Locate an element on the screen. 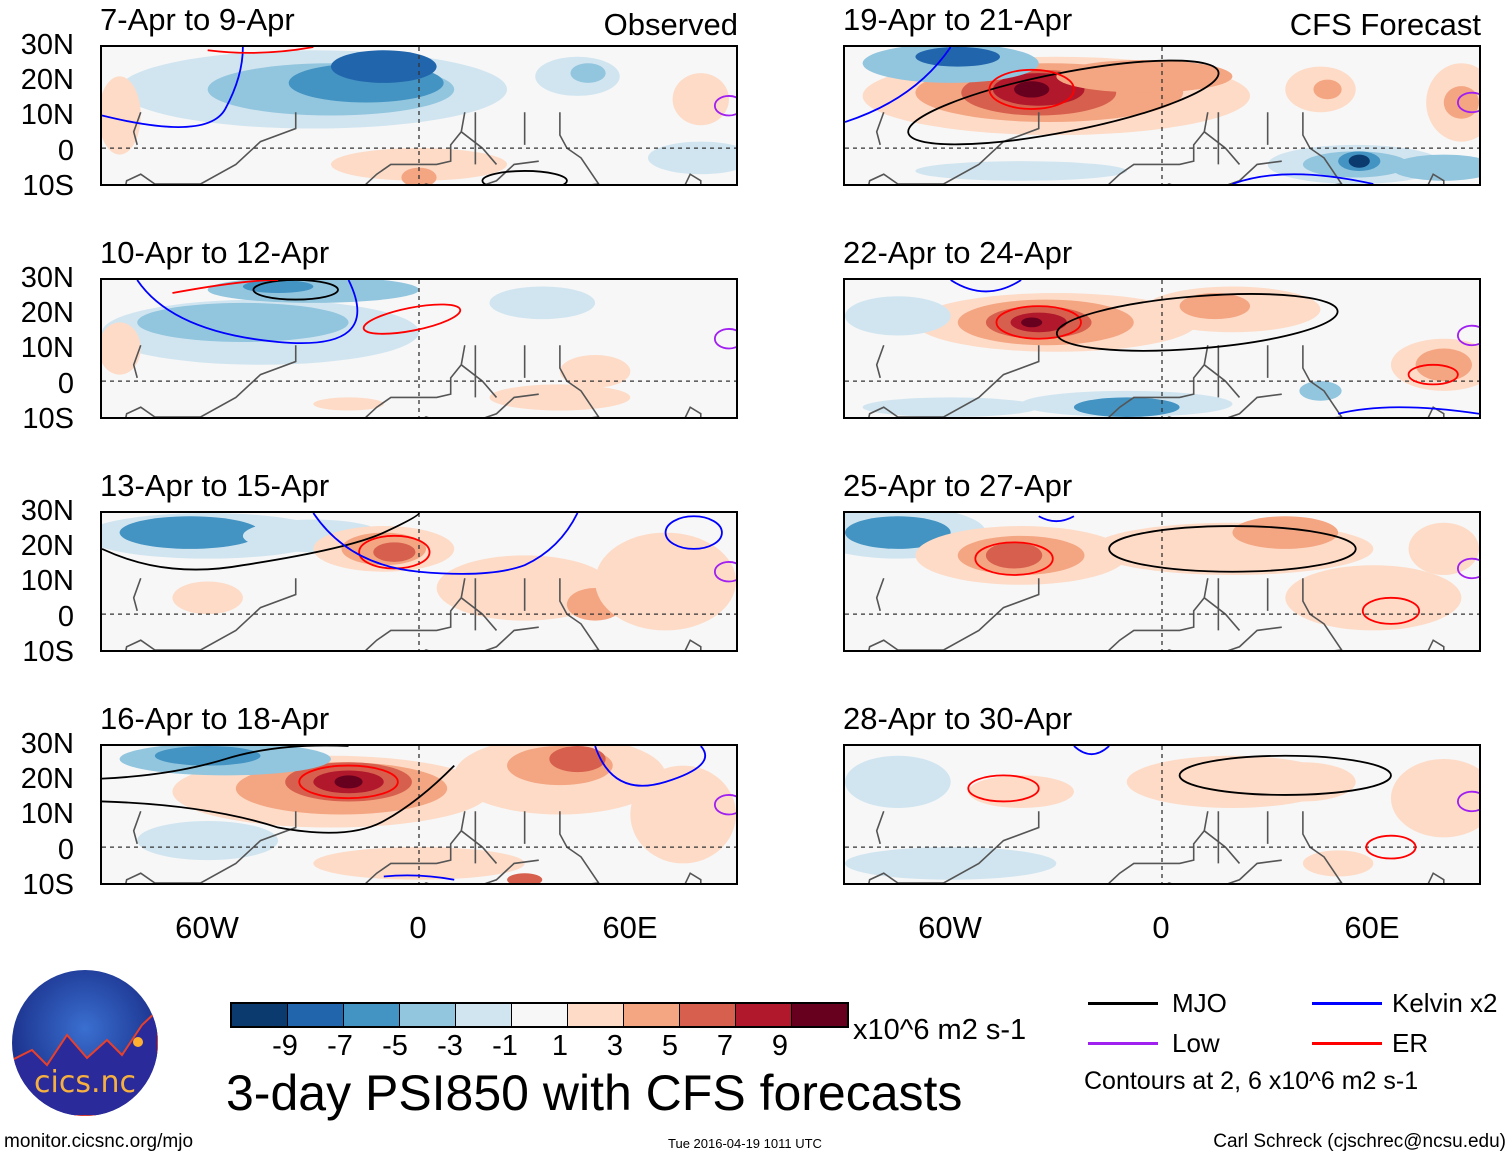 The width and height of the screenshot is (1510, 1158). panel-title: 22-Apr to 24-Apr is located at coordinates (958, 252).